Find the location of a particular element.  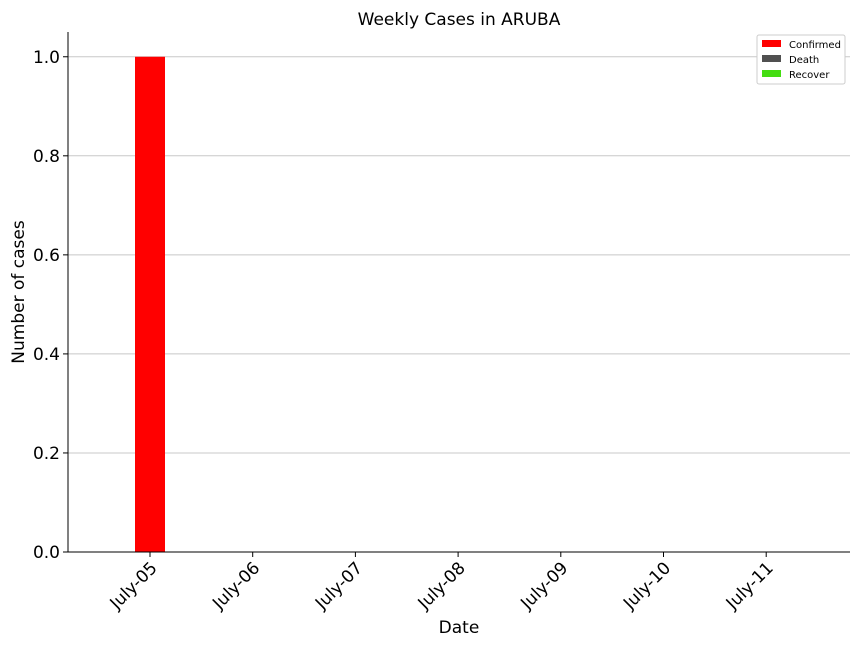

legend-swatch-recover is located at coordinates (771, 73).